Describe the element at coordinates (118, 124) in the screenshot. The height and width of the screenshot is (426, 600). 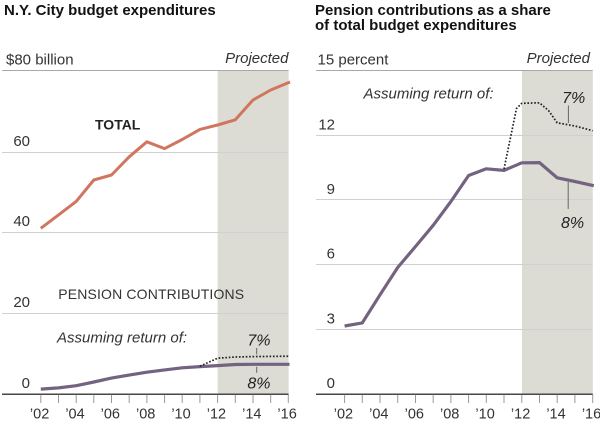
I see `svg-text: TOTAL` at that location.